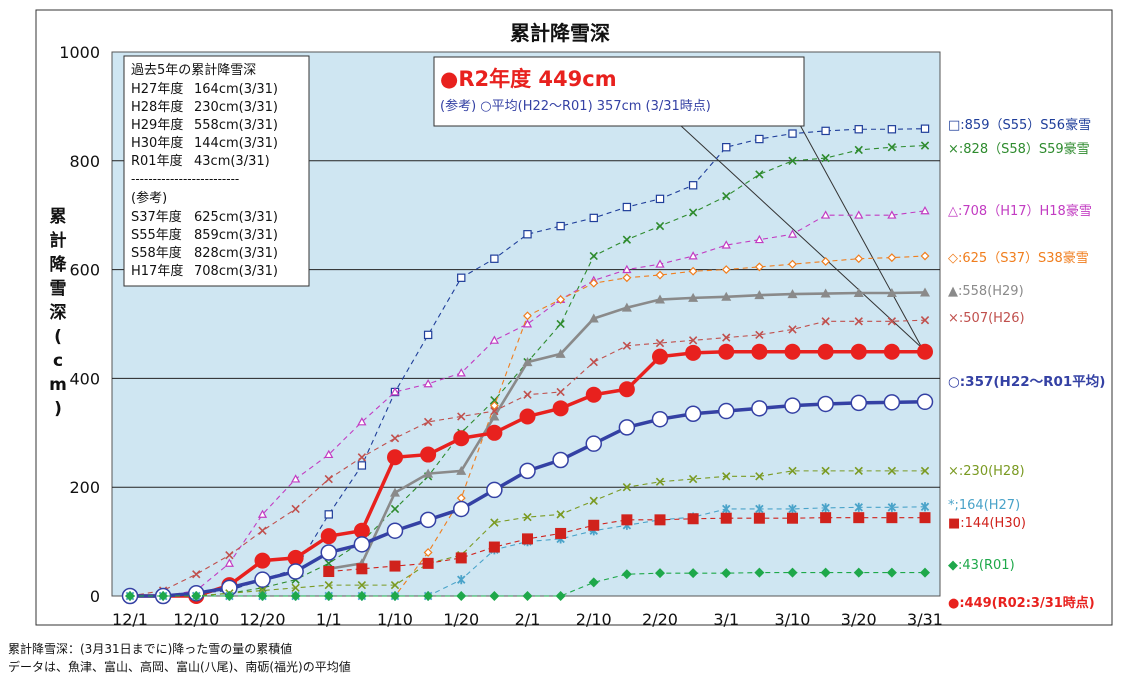  Describe the element at coordinates (58, 240) in the screenshot. I see `y-axis-label-char: 計` at that location.